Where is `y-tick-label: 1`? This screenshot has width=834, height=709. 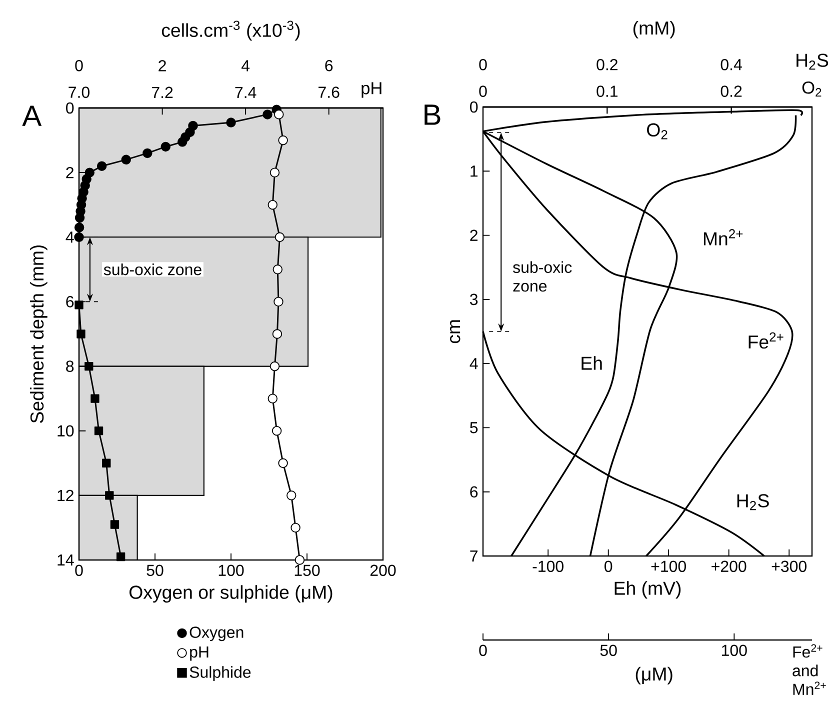 y-tick-label: 1 is located at coordinates (474, 171).